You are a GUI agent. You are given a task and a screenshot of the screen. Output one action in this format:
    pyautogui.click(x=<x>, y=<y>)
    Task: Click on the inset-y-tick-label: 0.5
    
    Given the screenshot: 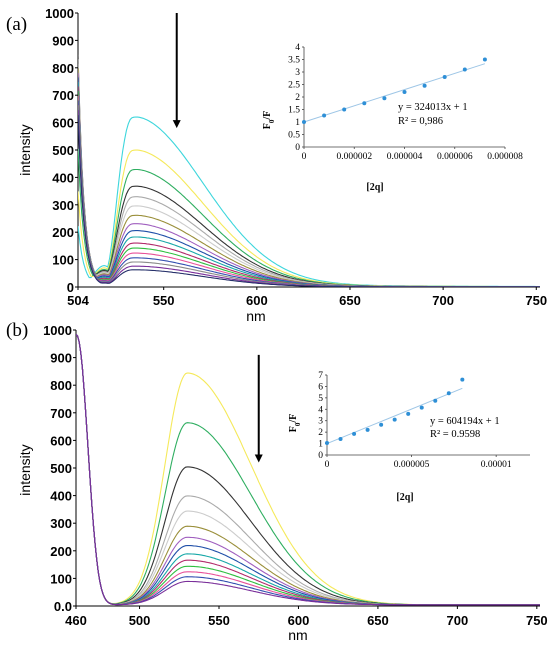 What is the action you would take?
    pyautogui.click(x=294, y=136)
    